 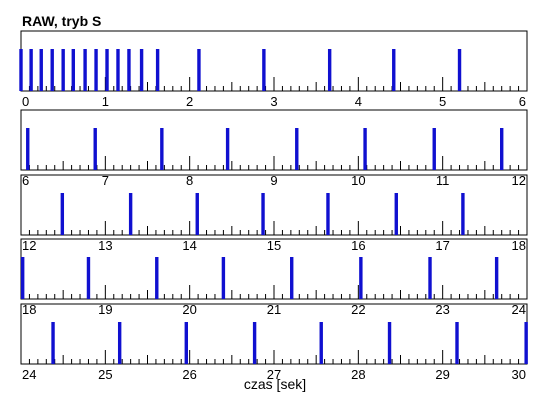 I want to click on tick-label: 13, so click(x=105, y=245).